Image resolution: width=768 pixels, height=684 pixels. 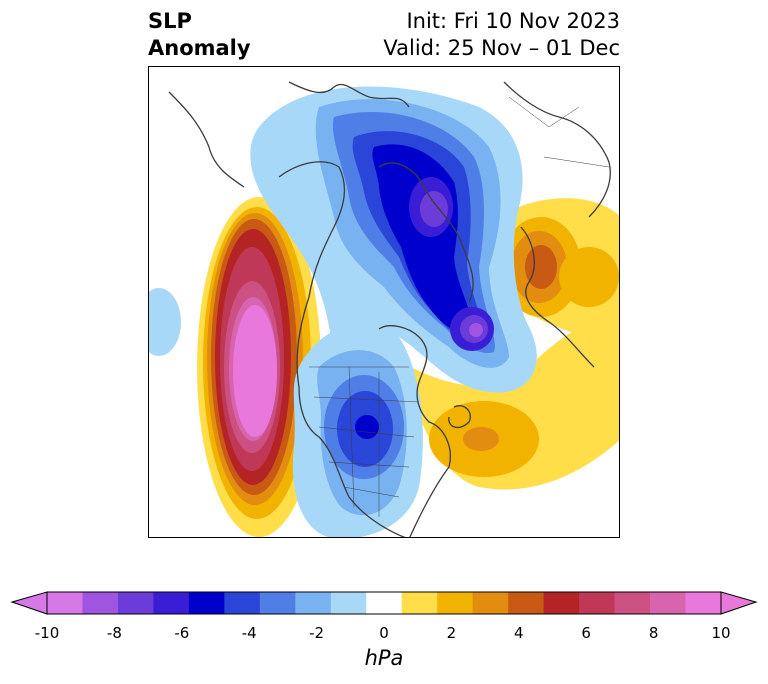 What do you see at coordinates (47, 633) in the screenshot?
I see `colorbar-tick-label: -10` at bounding box center [47, 633].